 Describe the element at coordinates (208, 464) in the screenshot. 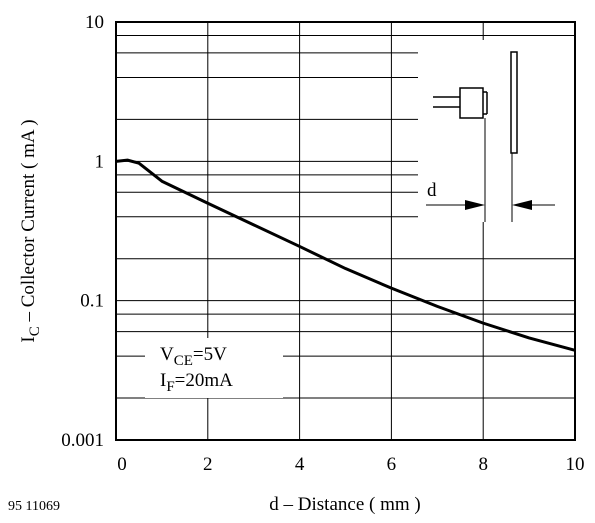

I see `x-tick-label: 2` at that location.